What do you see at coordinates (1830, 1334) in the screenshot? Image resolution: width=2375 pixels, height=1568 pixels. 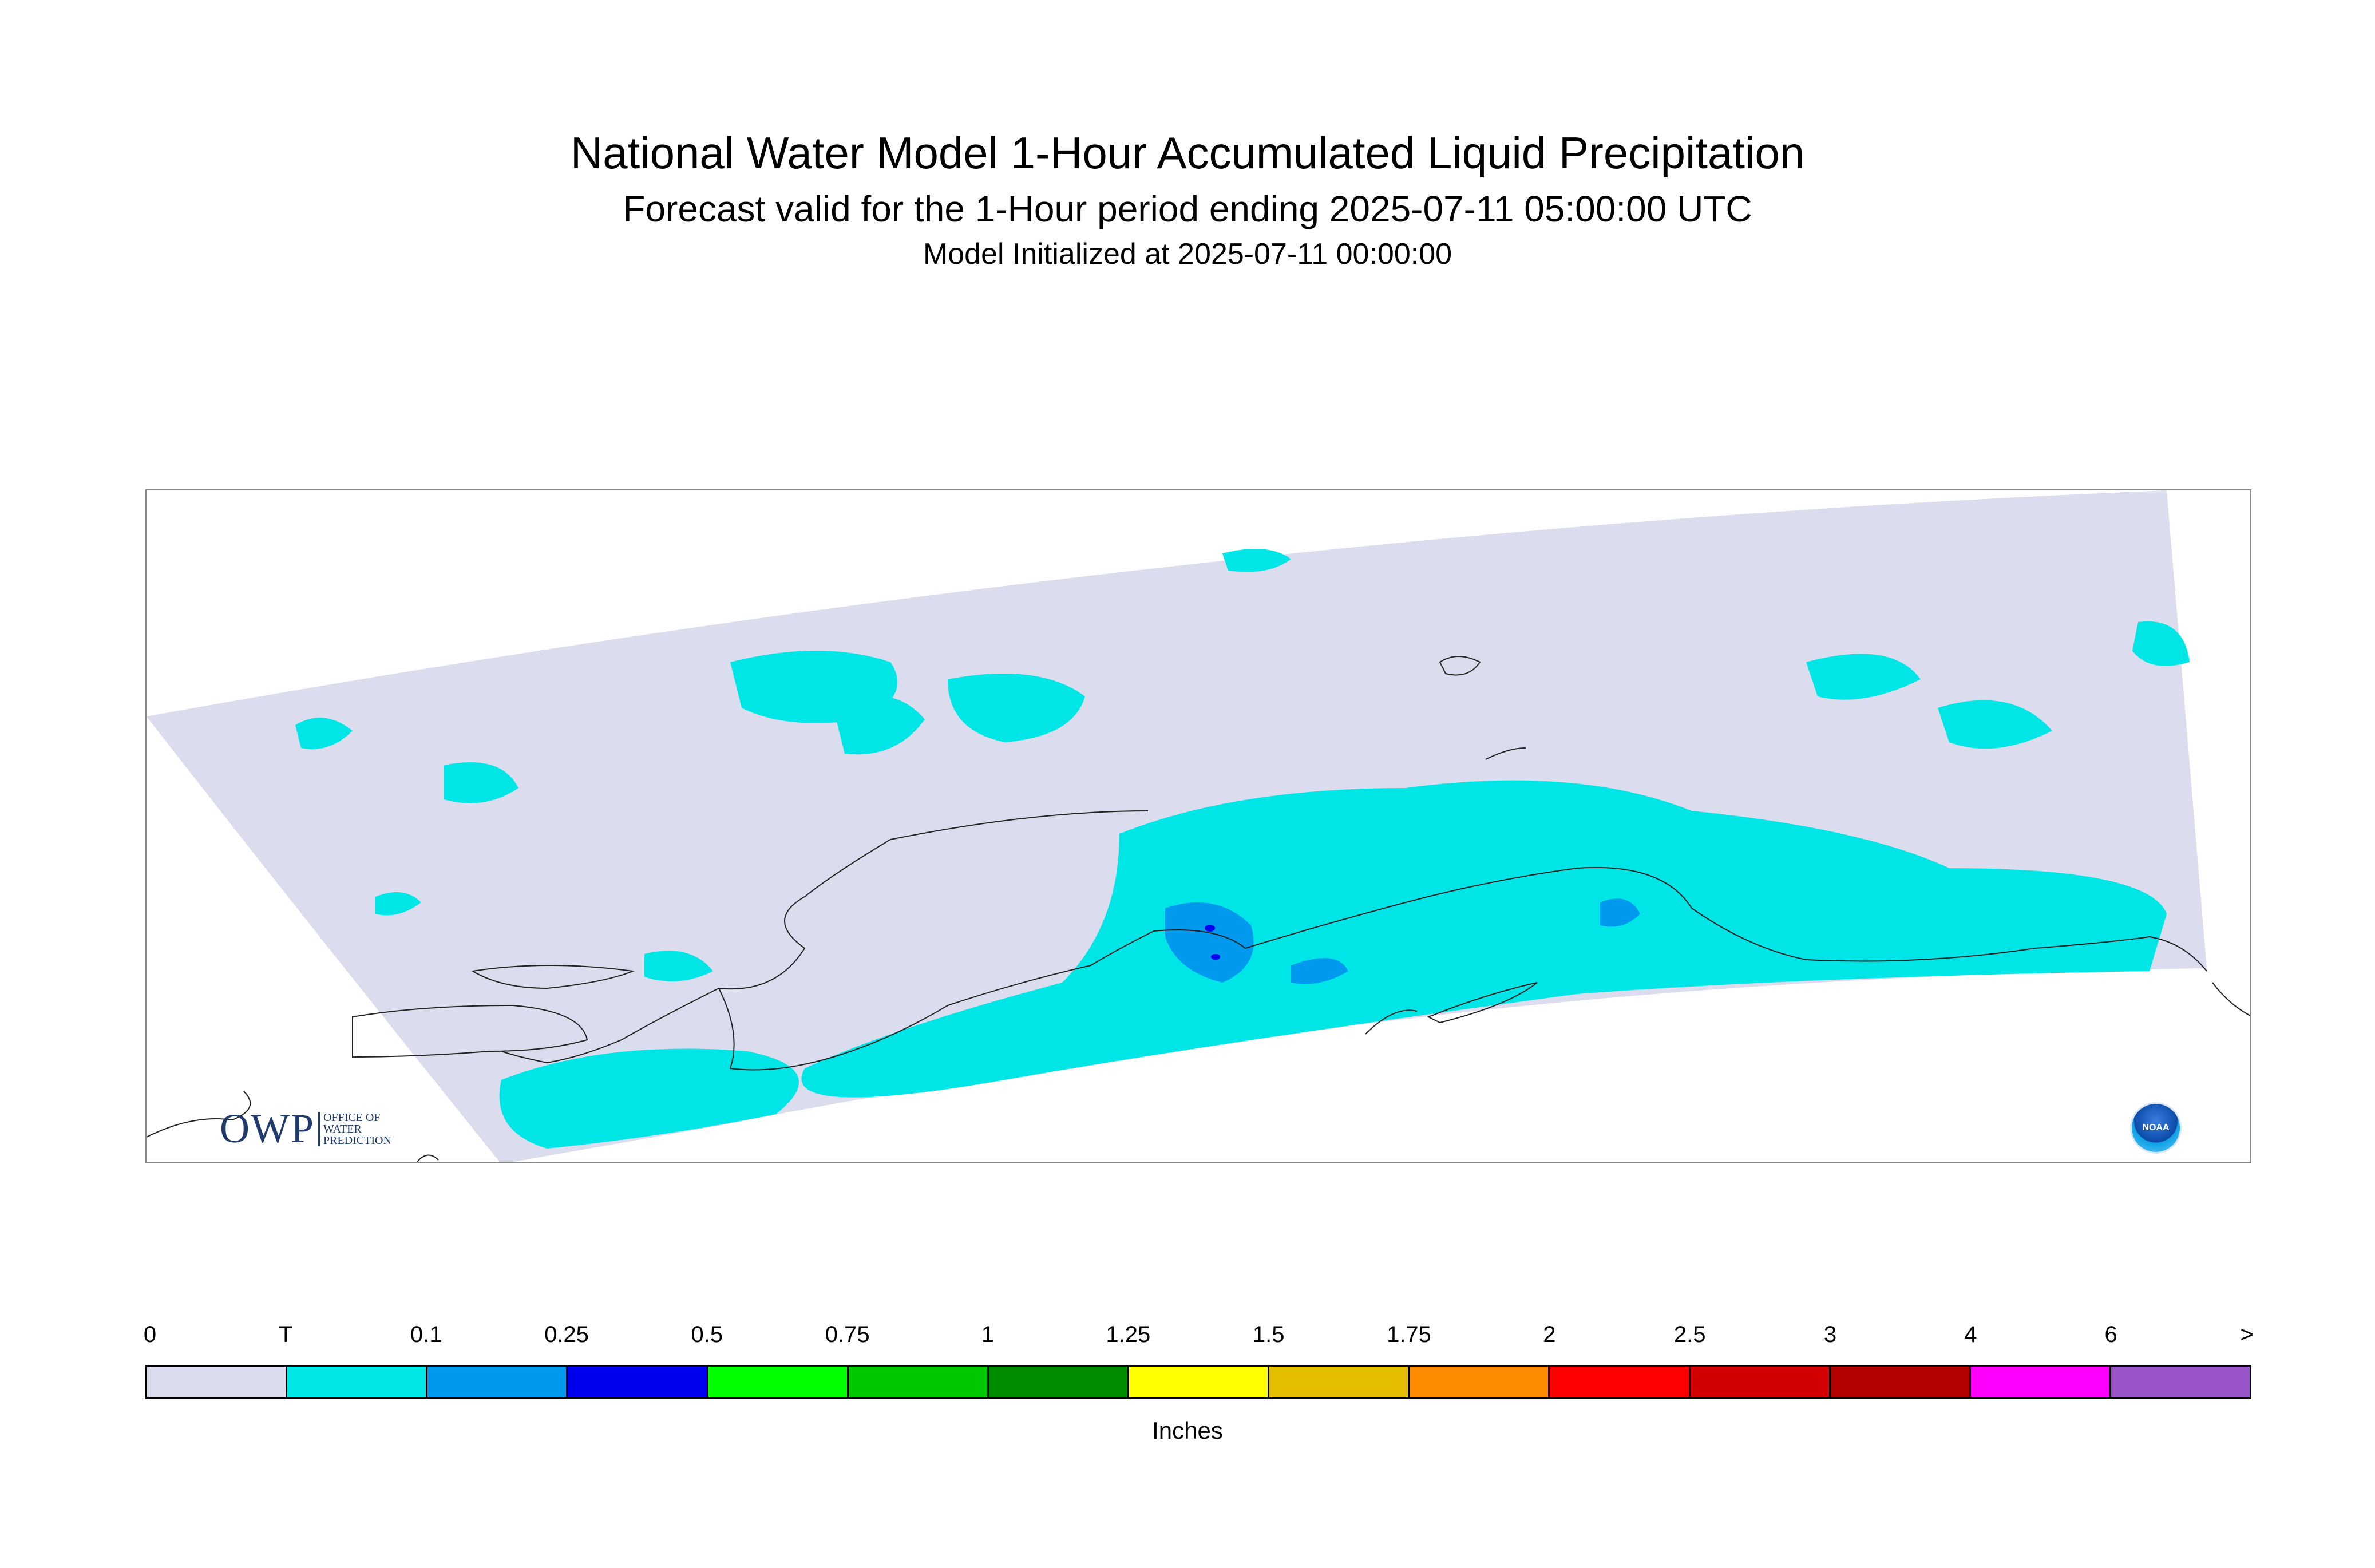 I see `colorbar-tick-label: 3` at bounding box center [1830, 1334].